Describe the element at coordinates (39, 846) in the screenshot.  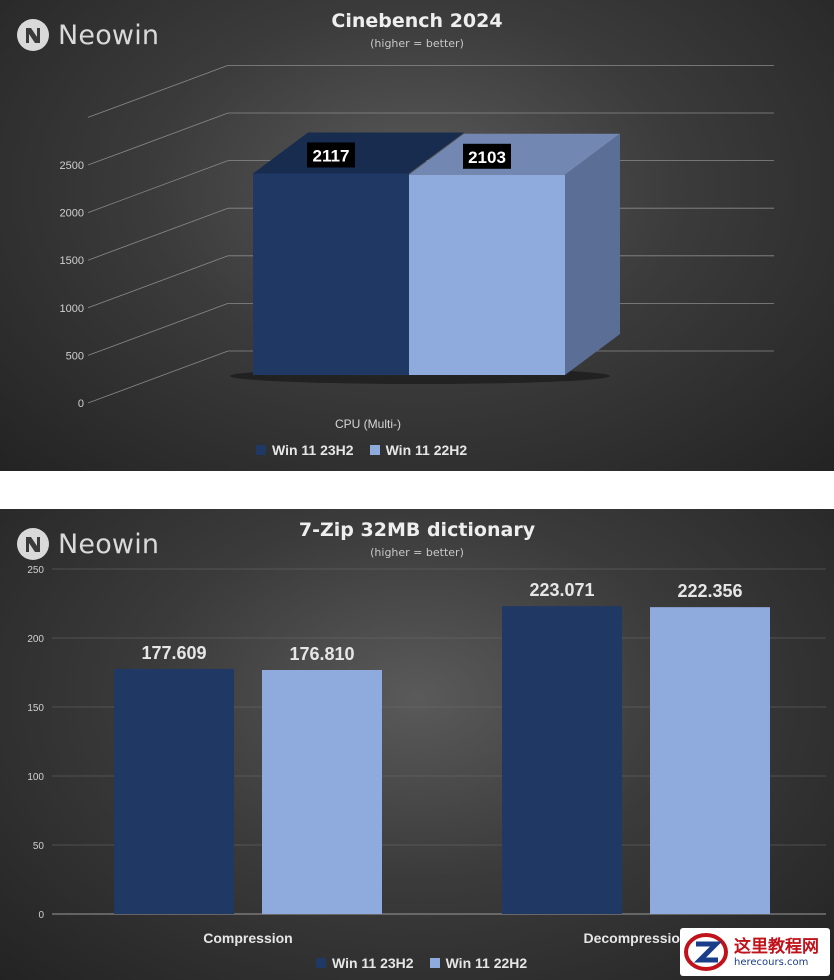
I see `y-tick-label: 50` at that location.